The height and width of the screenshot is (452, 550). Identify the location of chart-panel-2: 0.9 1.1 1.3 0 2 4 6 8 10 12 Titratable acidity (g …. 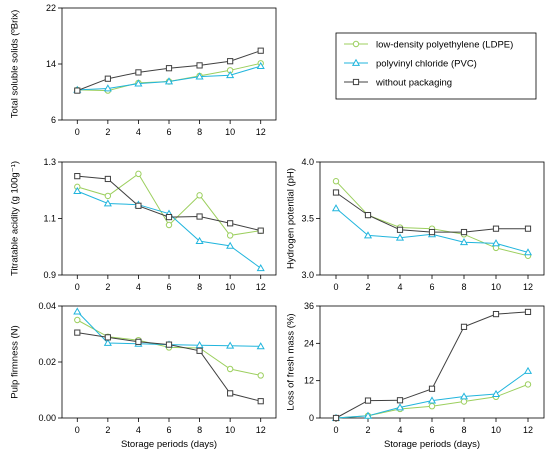
(143, 224).